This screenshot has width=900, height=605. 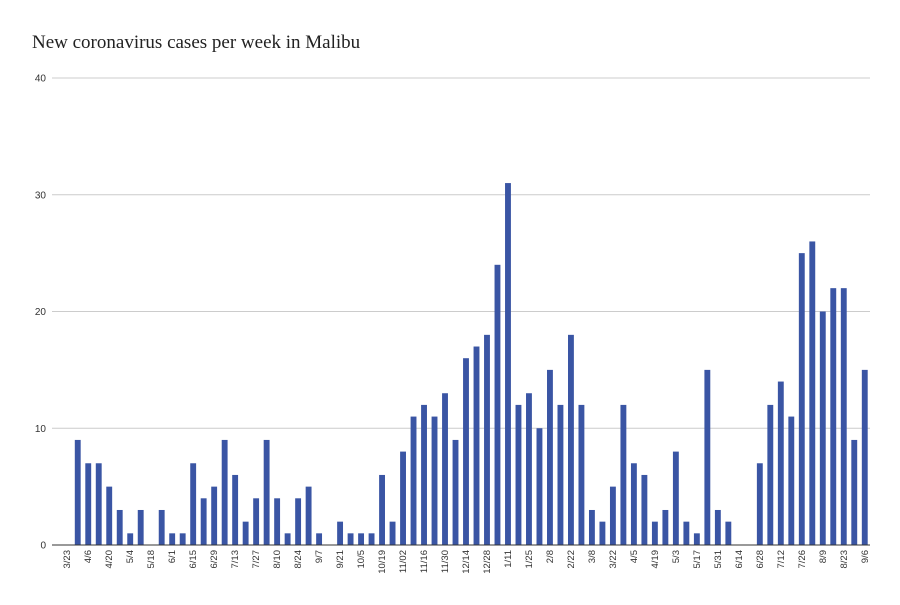 What do you see at coordinates (466, 562) in the screenshot?
I see `x-tick-label: 12/14` at bounding box center [466, 562].